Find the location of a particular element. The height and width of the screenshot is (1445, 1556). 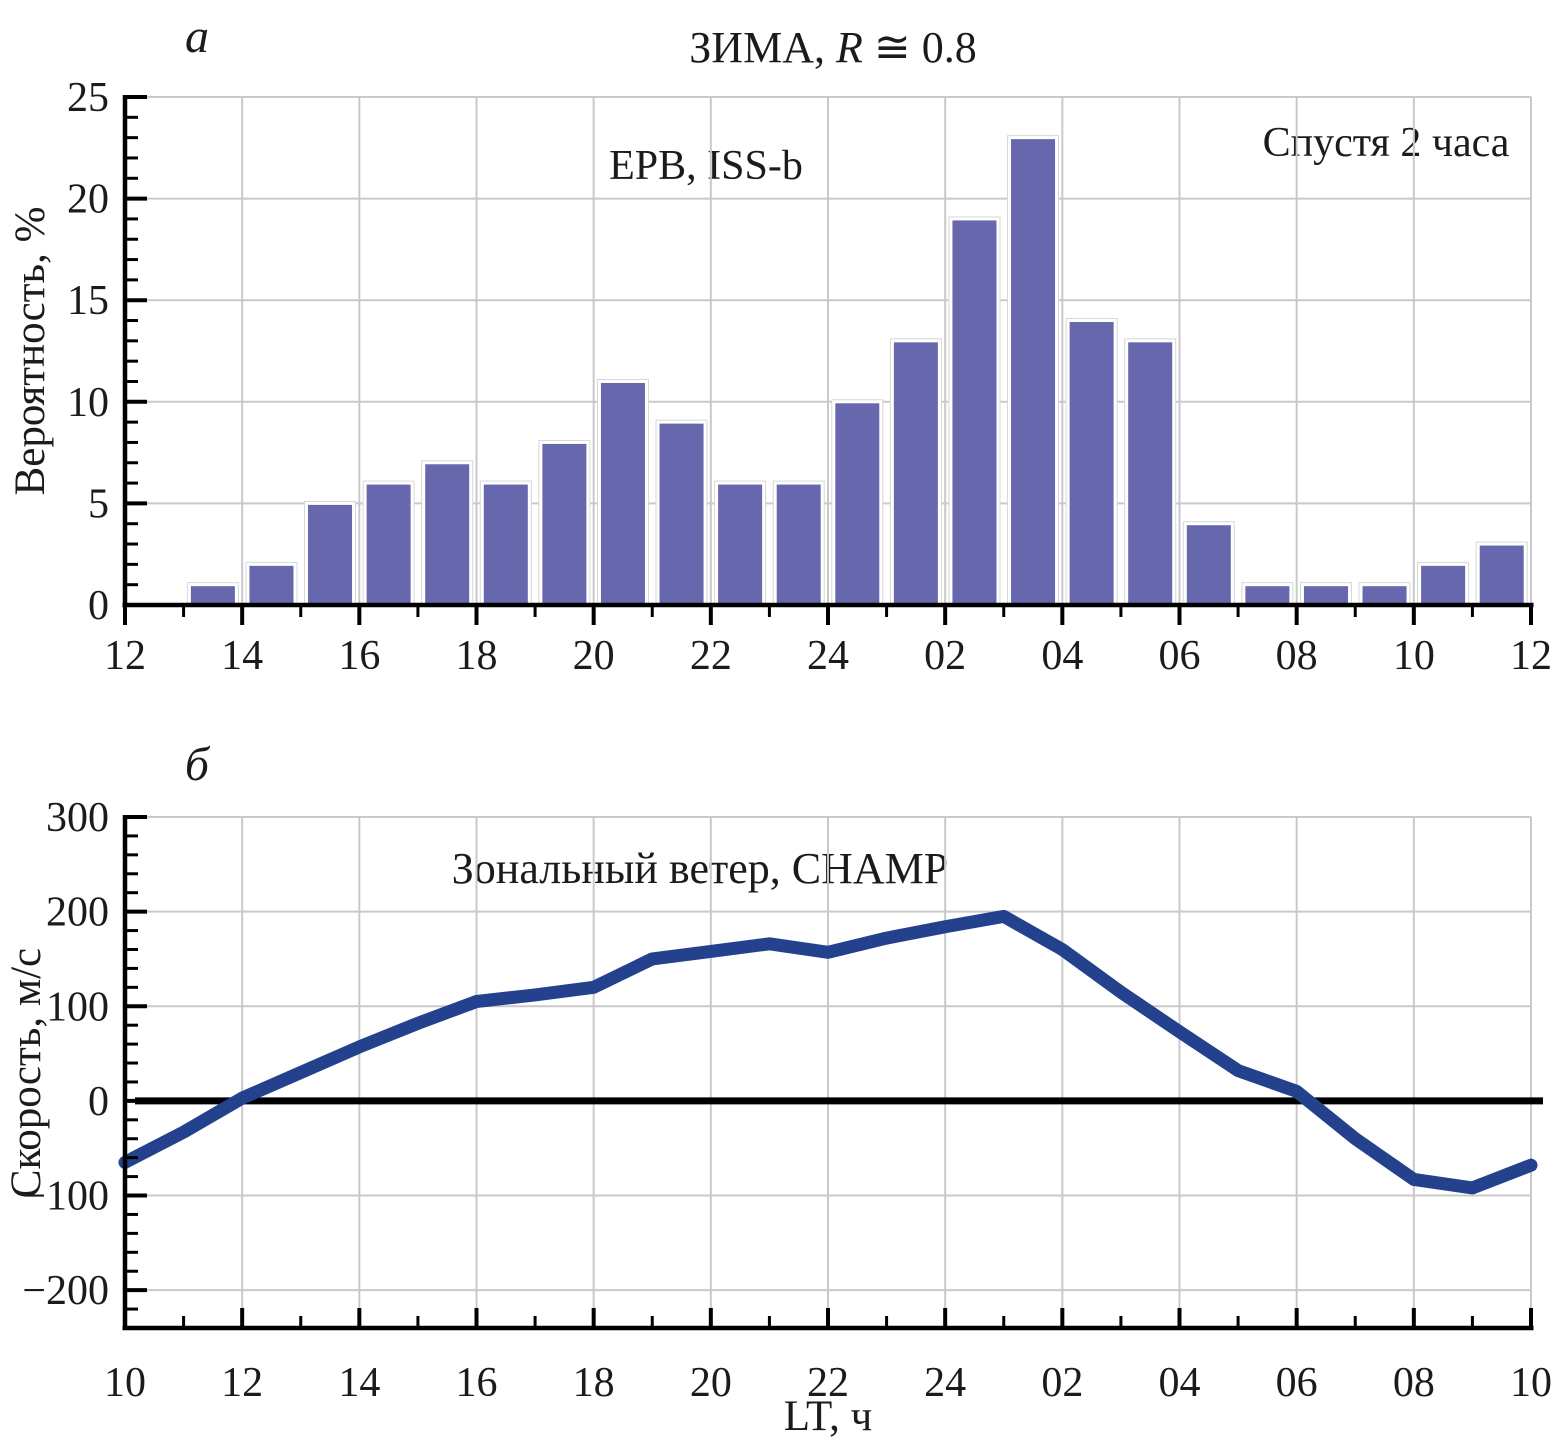

chart-a-title-suffix: ≅ 0.8 is located at coordinates (920, 47).